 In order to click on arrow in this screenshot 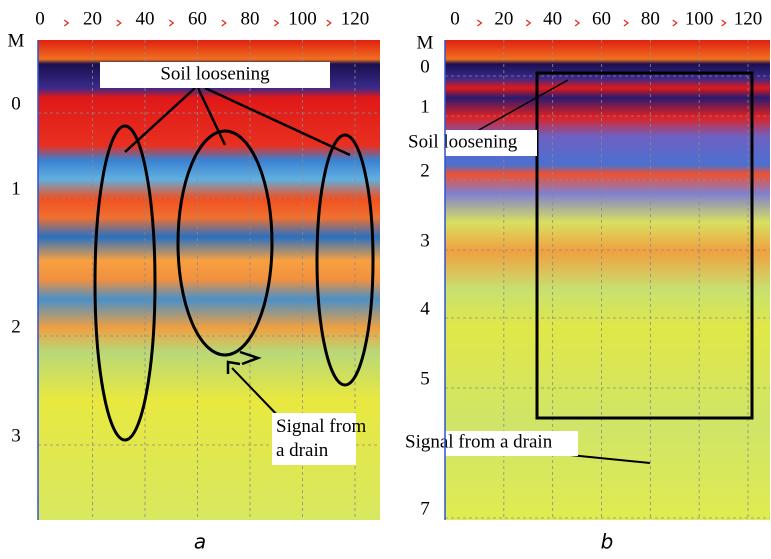, I will do `click(257, 394)`.